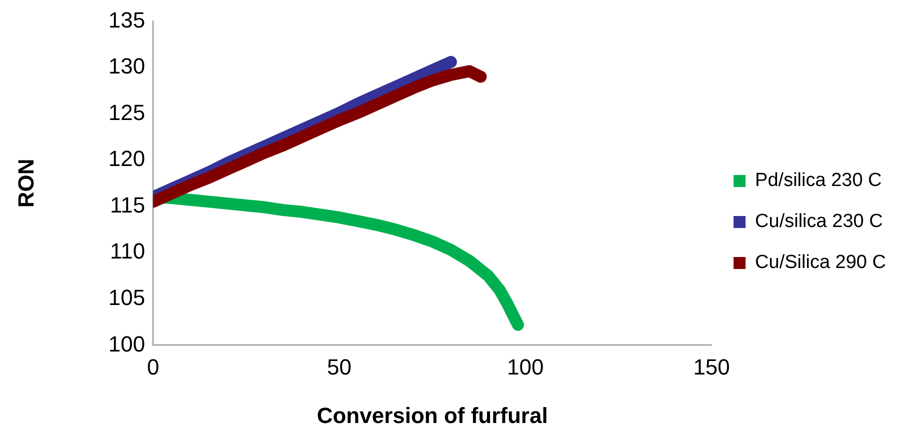 Image resolution: width=906 pixels, height=439 pixels. Describe the element at coordinates (127, 159) in the screenshot. I see `y-tick-label: 120` at that location.